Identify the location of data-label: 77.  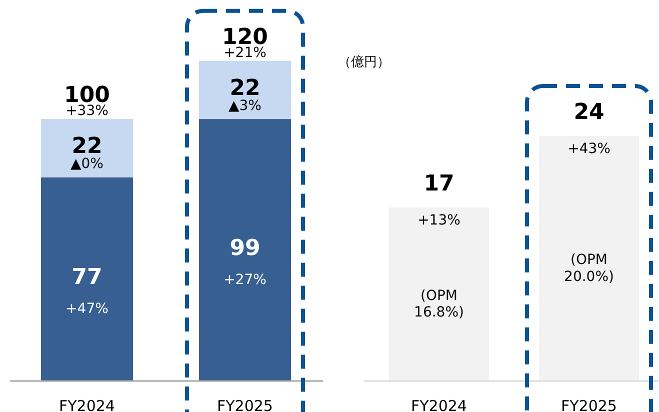
(87, 277).